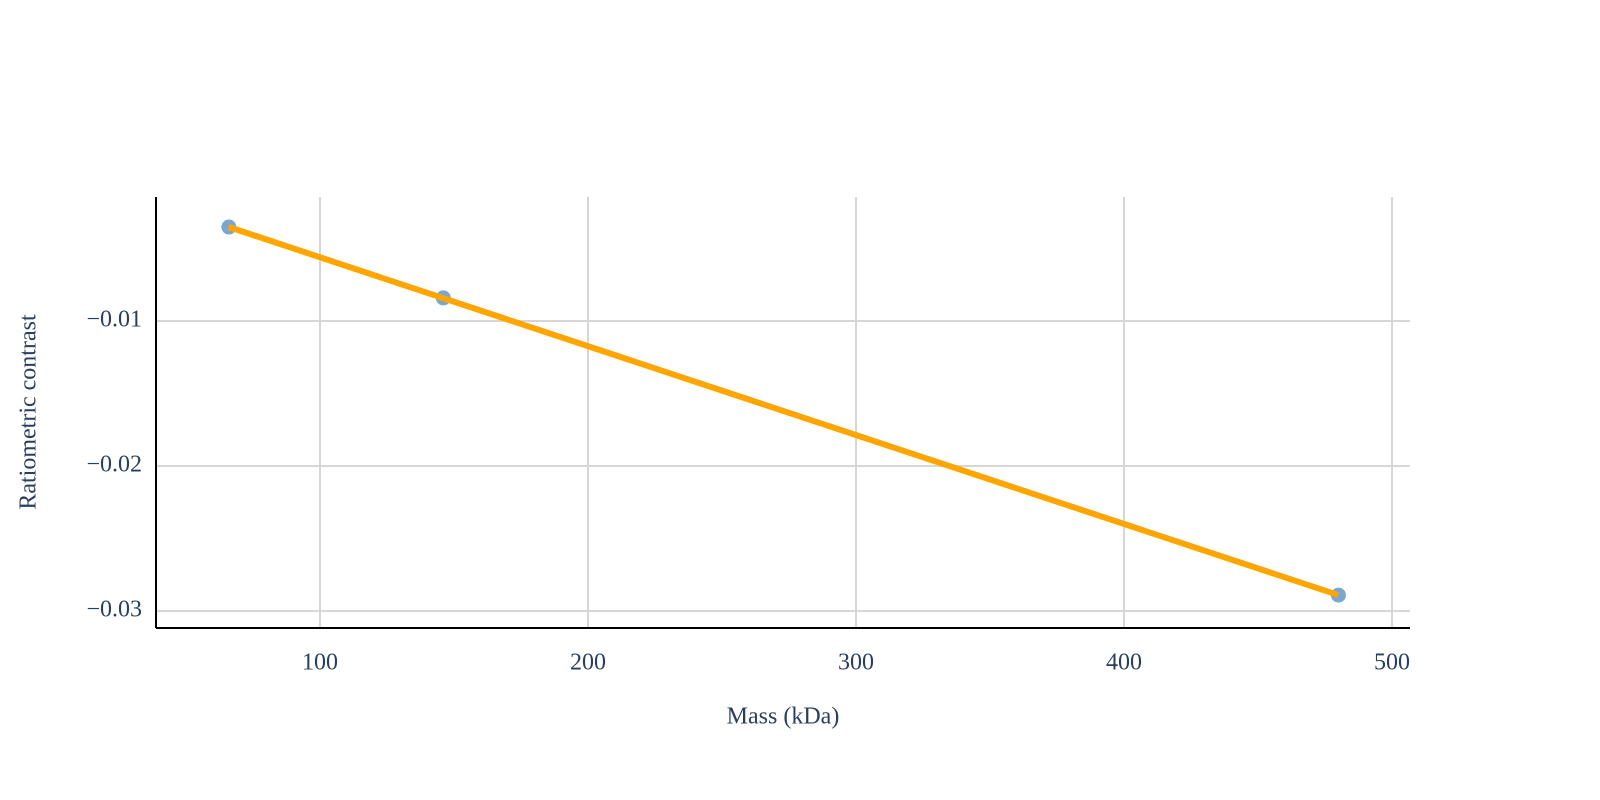 The width and height of the screenshot is (1600, 800). I want to click on y-axis-title: Ratiometric contrast, so click(29, 412).